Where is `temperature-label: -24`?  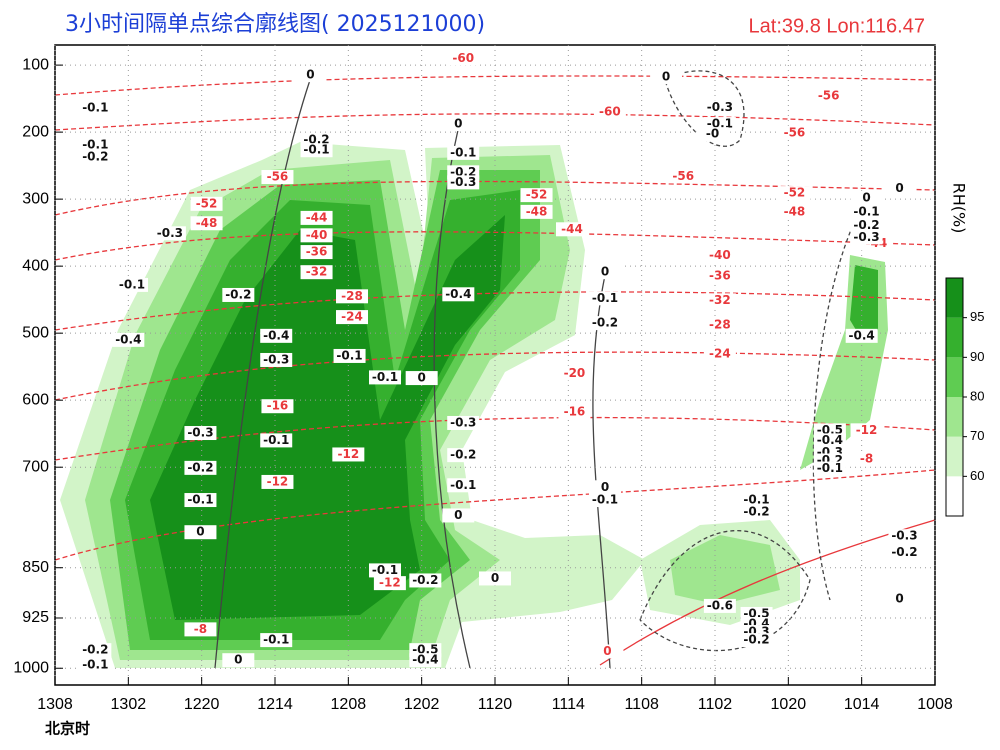 temperature-label: -24 is located at coordinates (352, 317).